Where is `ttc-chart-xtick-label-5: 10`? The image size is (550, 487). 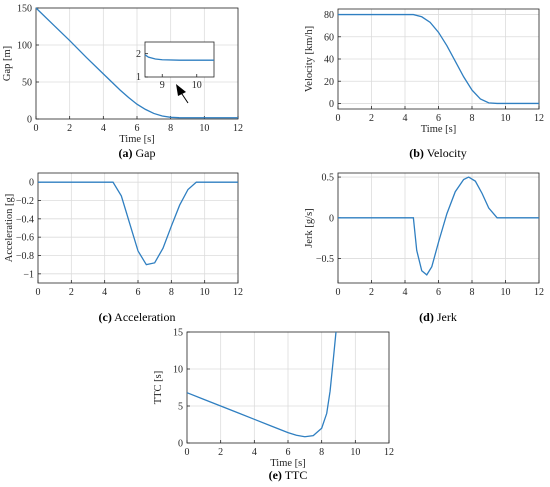
ttc-chart-xtick-label-5: 10 is located at coordinates (355, 452).